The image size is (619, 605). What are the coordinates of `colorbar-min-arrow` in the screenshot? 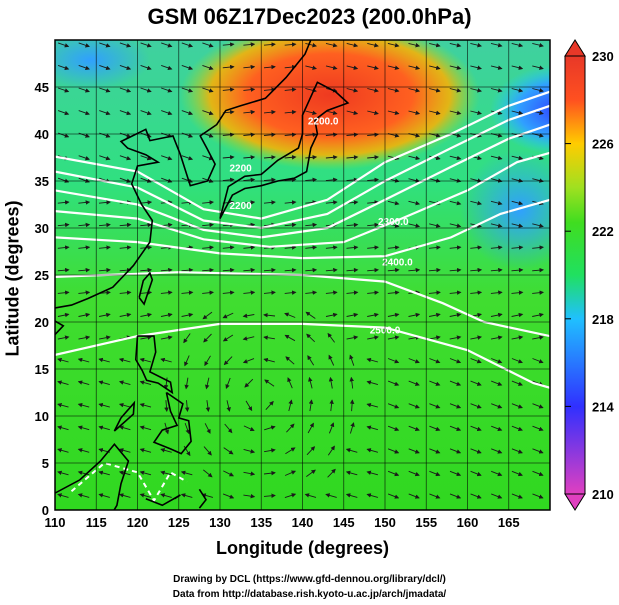 It's located at (575, 502).